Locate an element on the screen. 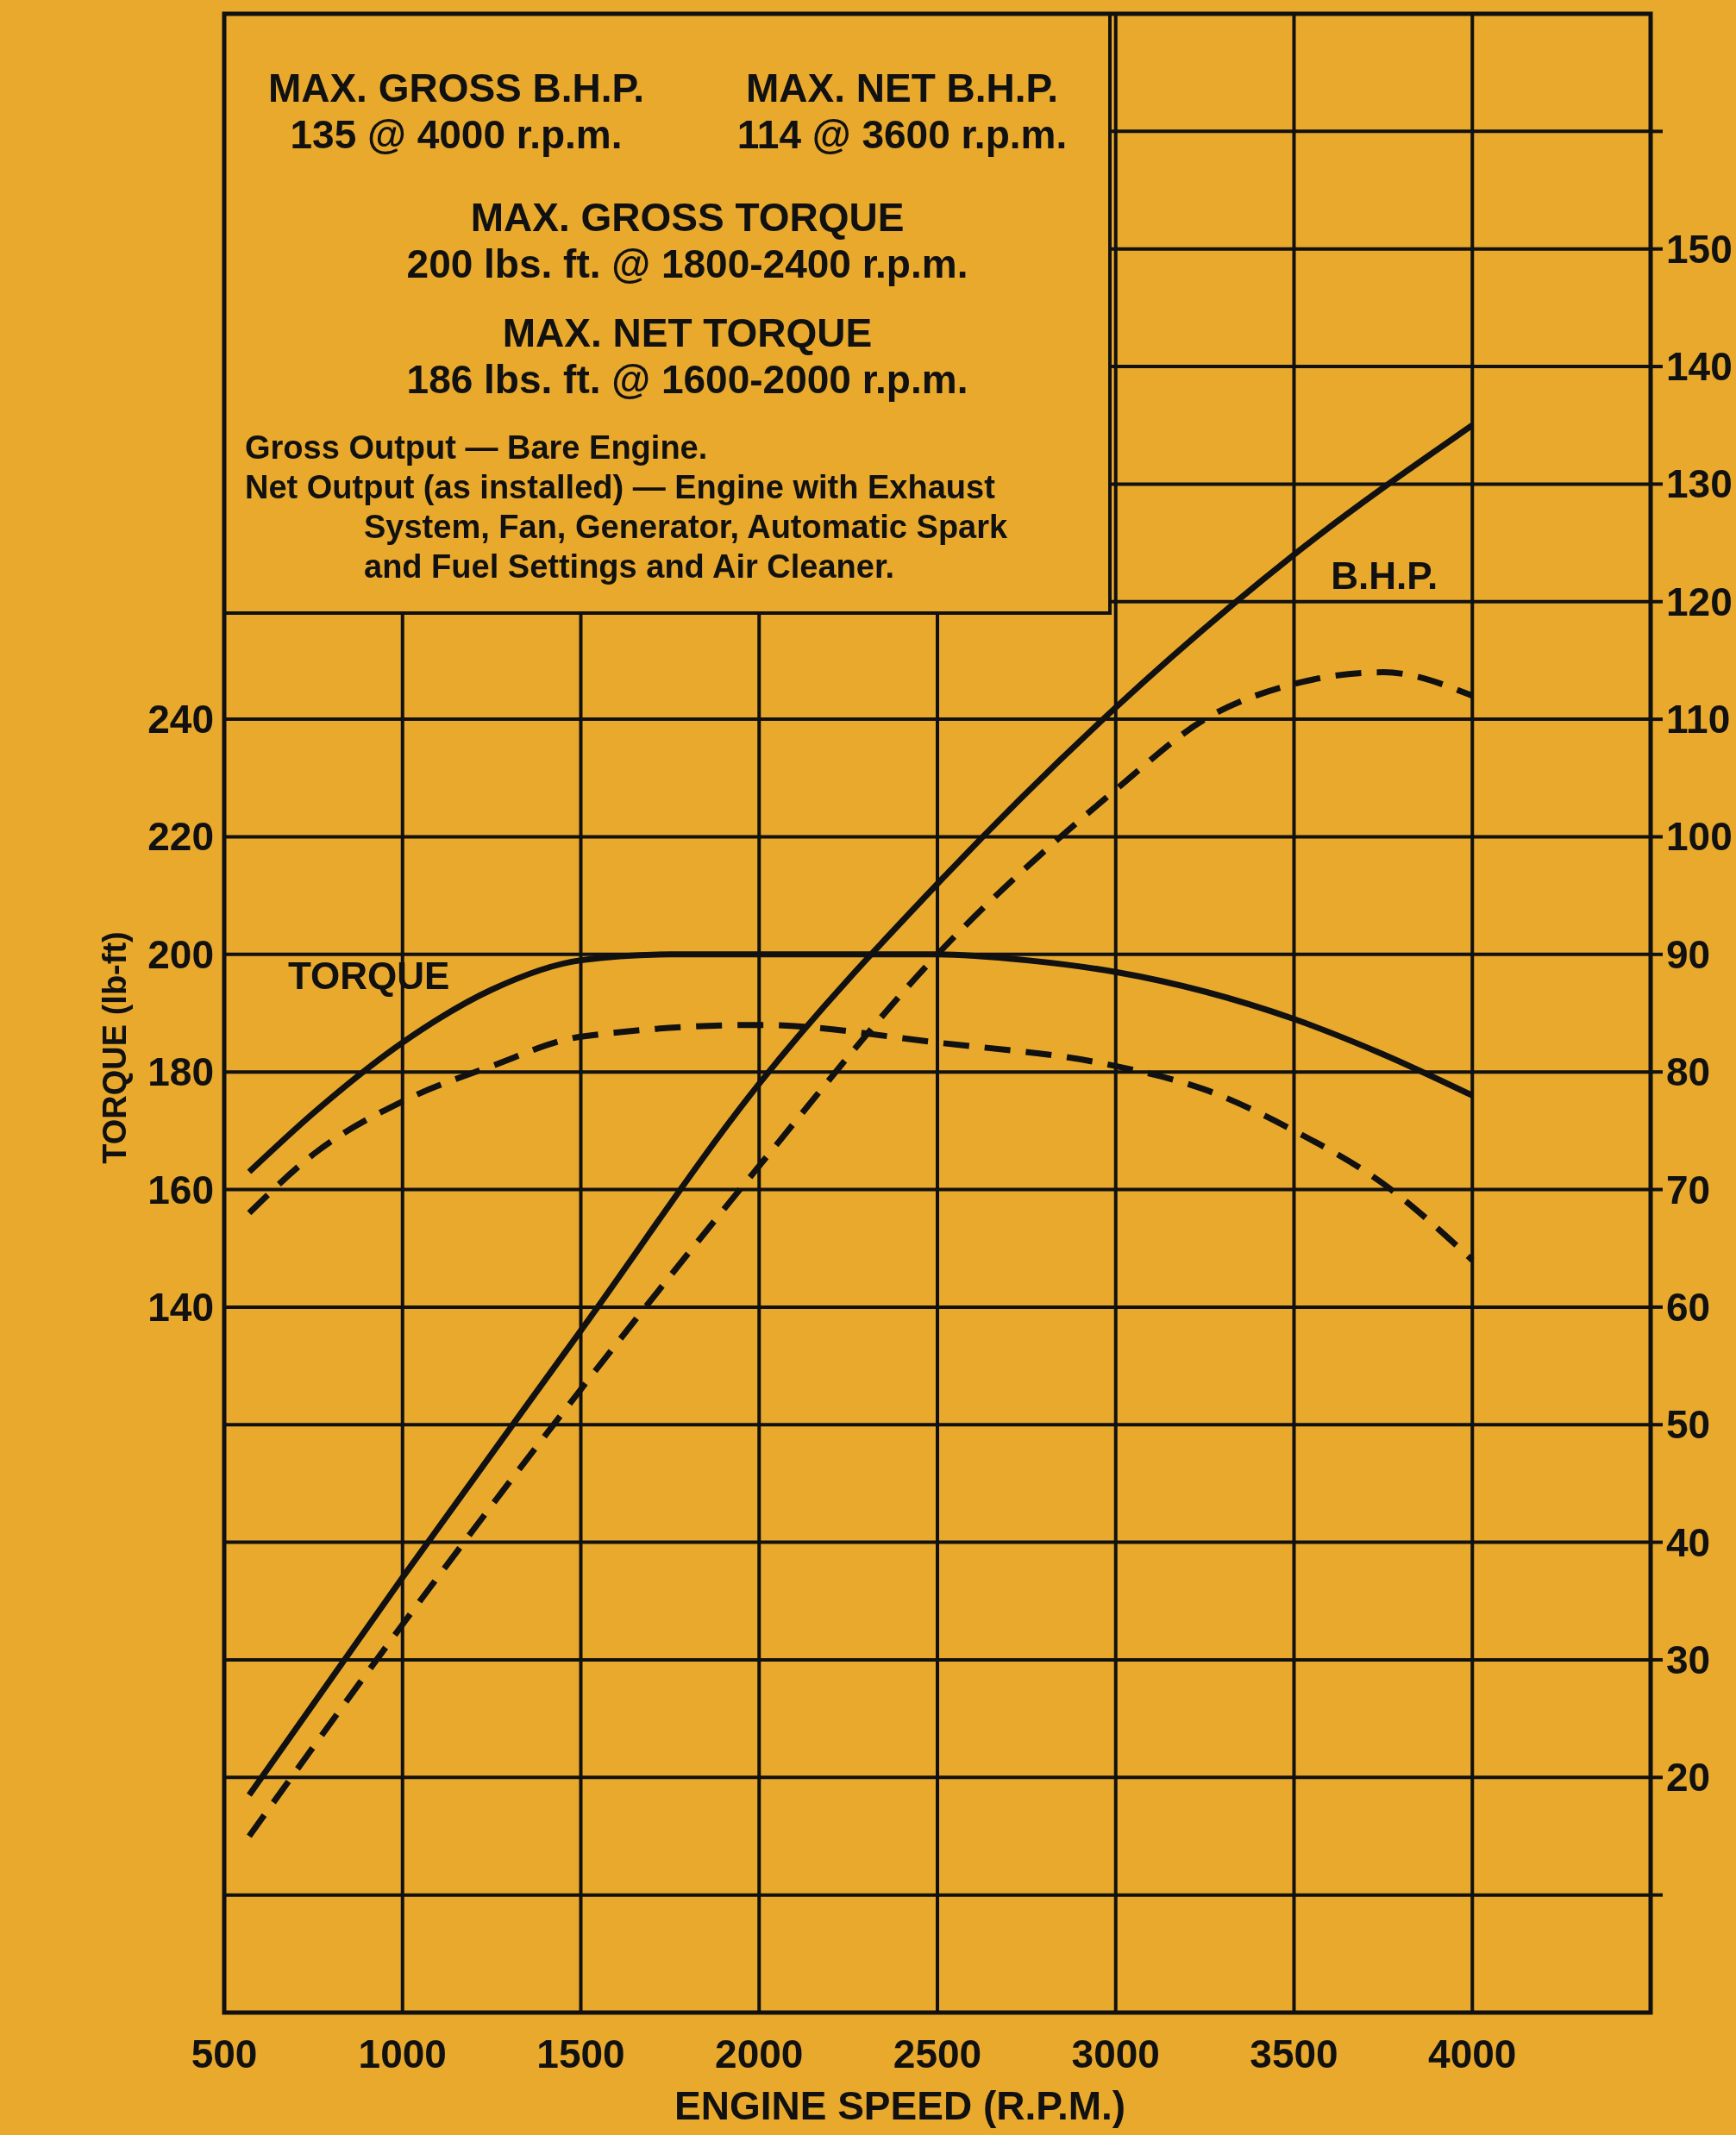  annotation: MAX. GROSS B.H.P. is located at coordinates (456, 88).